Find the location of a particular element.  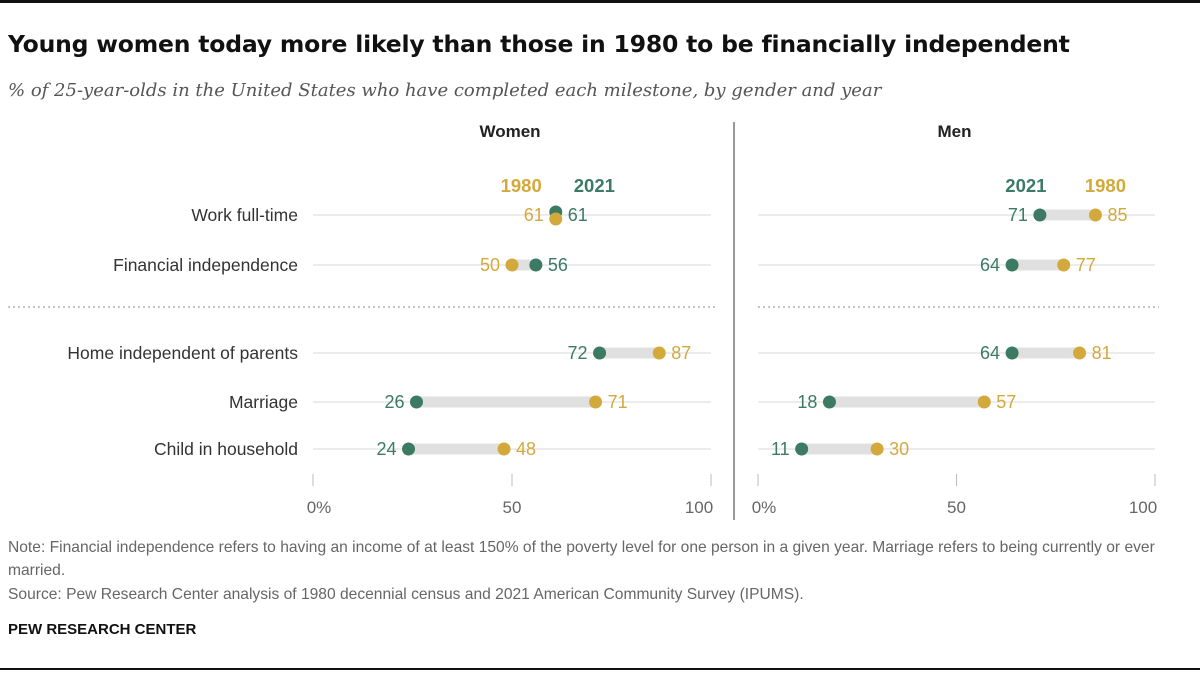

women-value-label-1980: 61 is located at coordinates (534, 215).